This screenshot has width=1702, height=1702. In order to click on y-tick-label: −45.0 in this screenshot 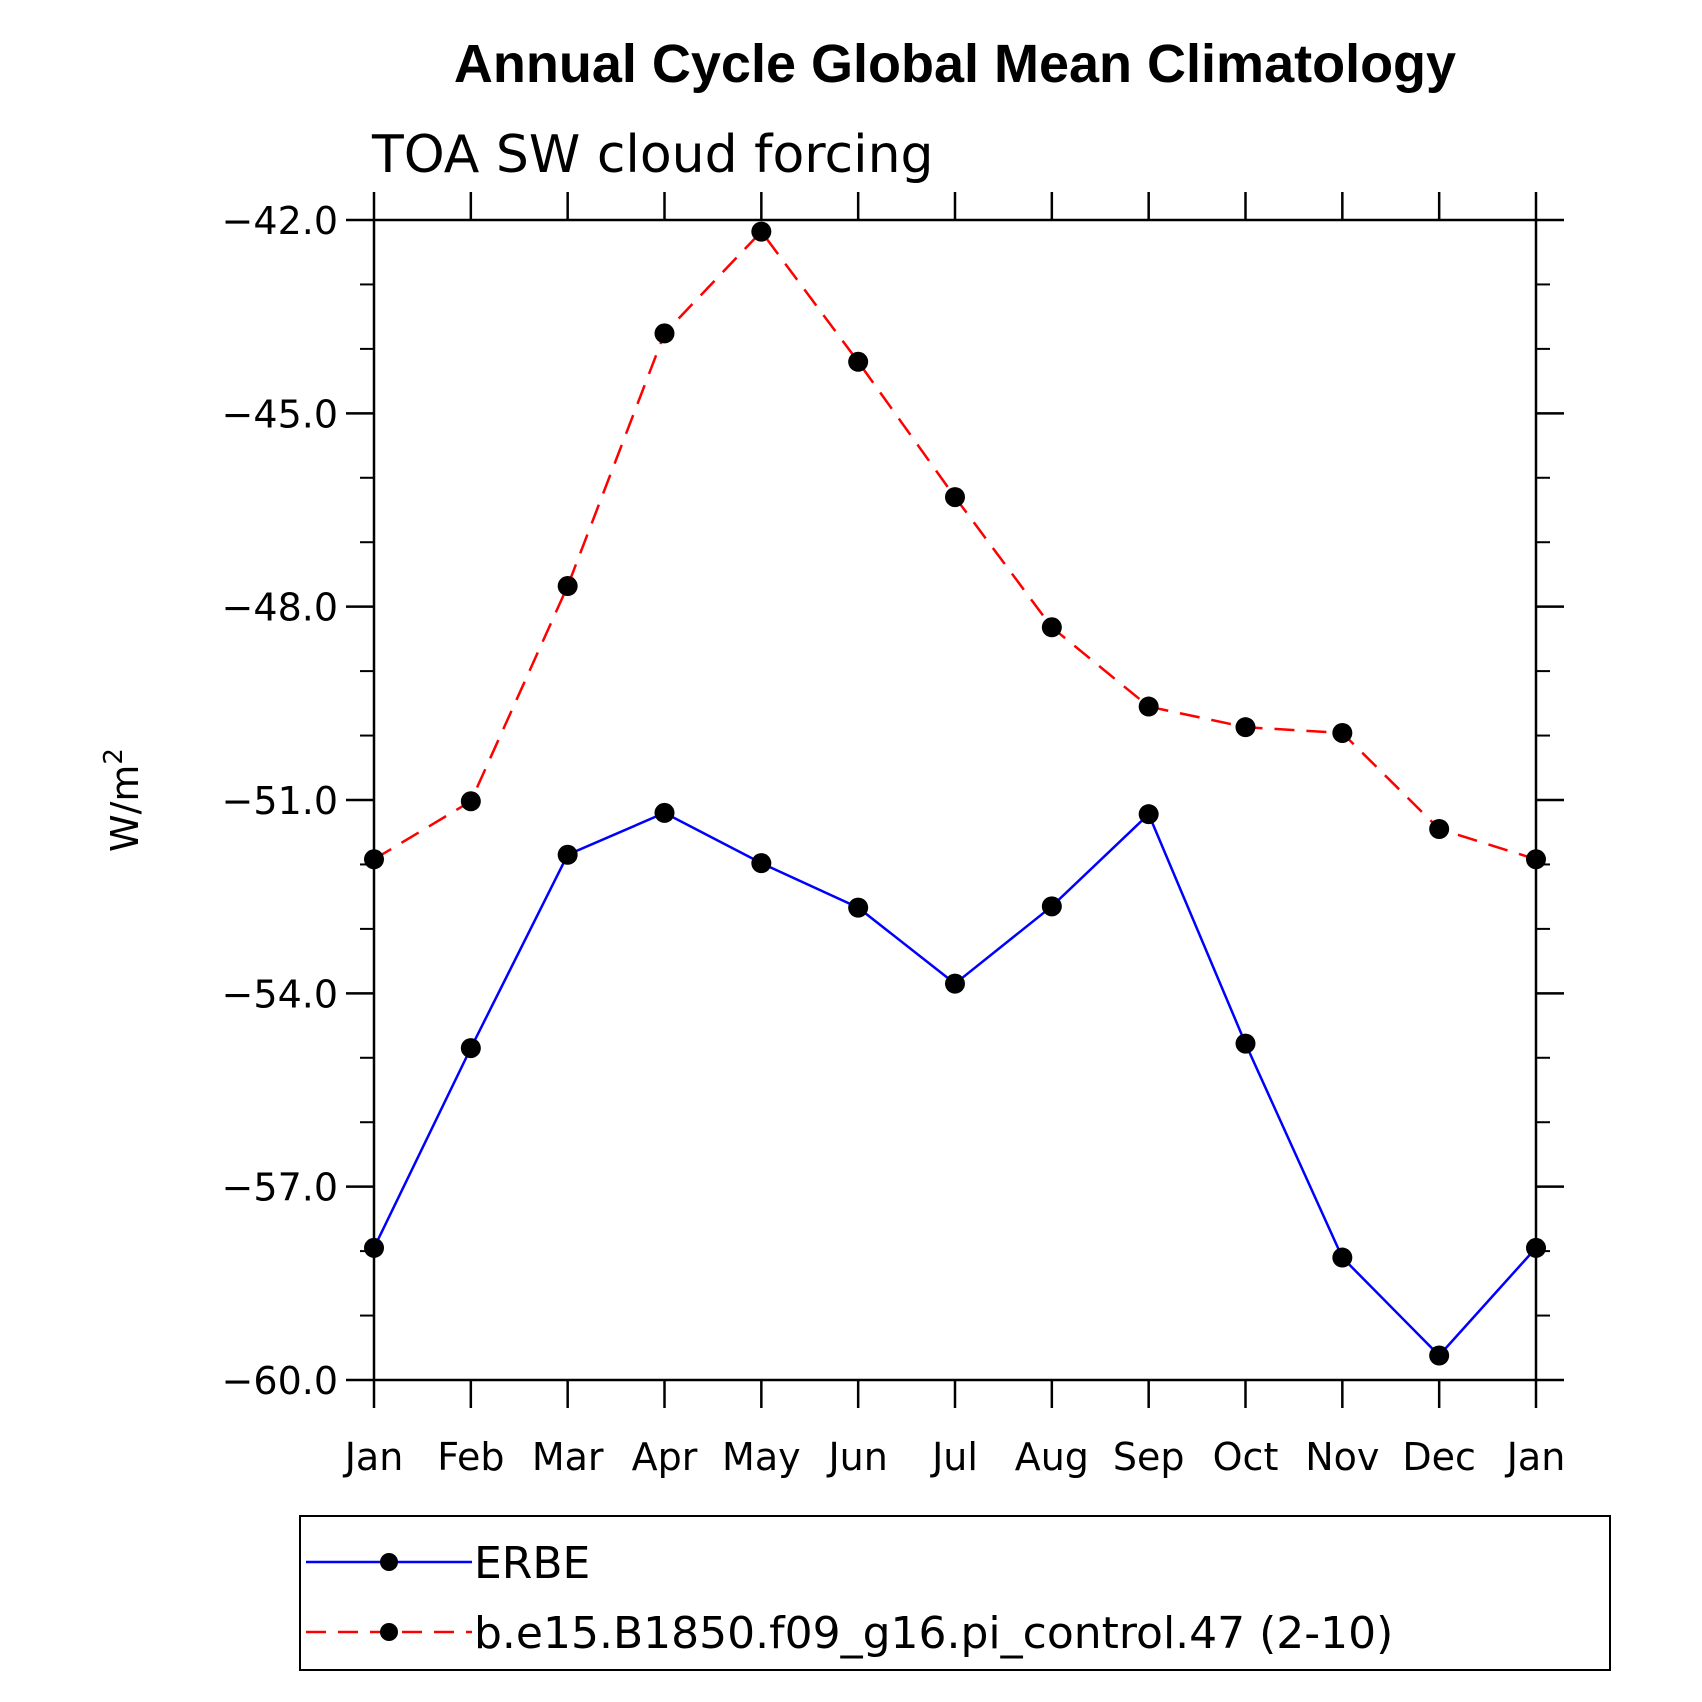, I will do `click(280, 414)`.